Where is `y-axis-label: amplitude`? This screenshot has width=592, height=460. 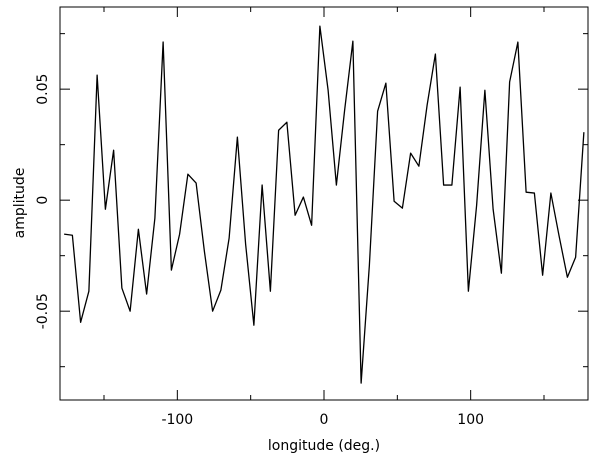
y-axis-label: amplitude is located at coordinates (20, 203).